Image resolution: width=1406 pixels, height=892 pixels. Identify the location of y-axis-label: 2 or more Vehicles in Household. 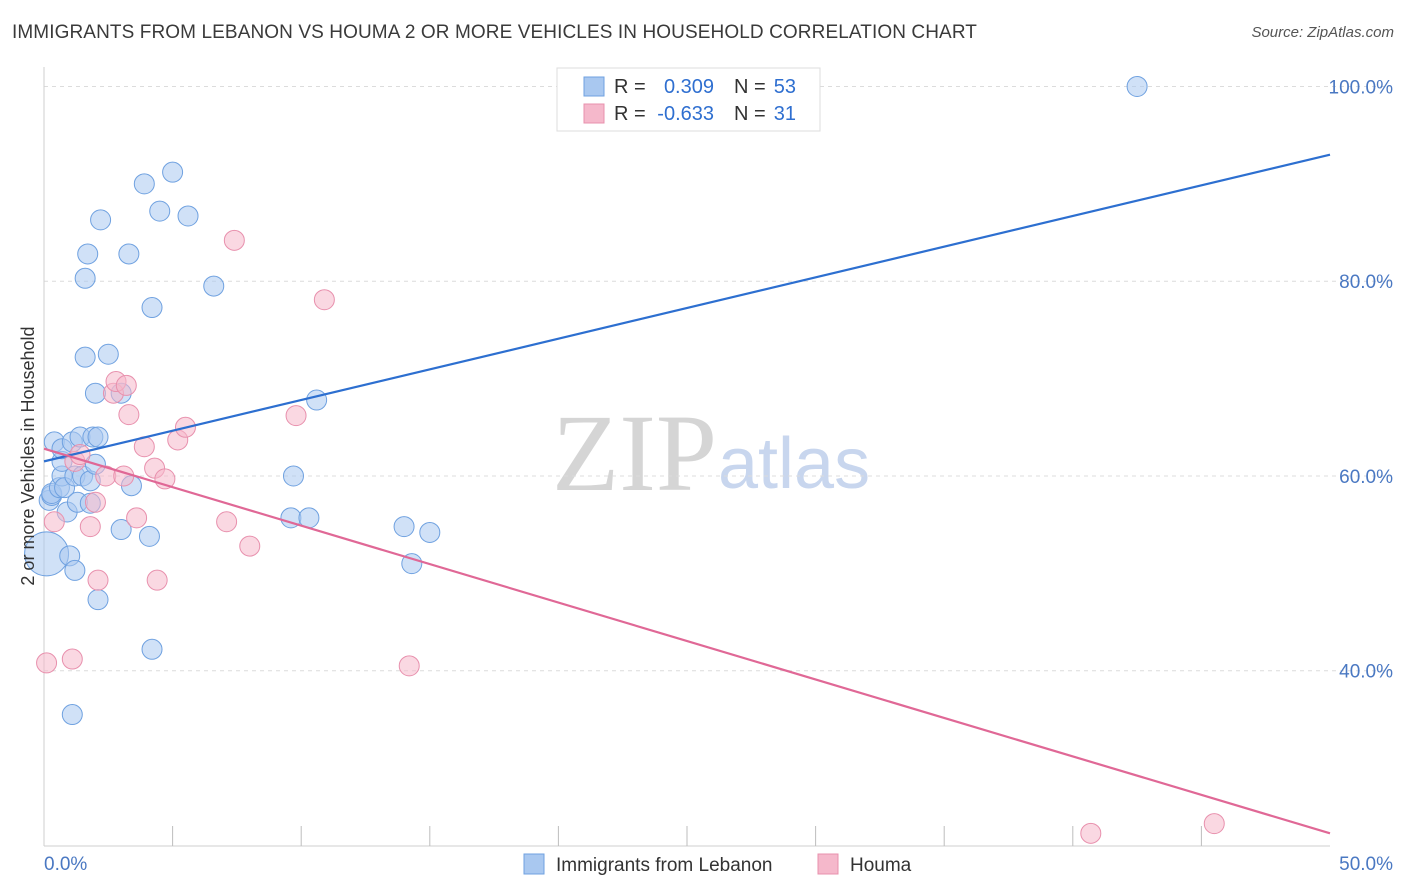
(28, 455).